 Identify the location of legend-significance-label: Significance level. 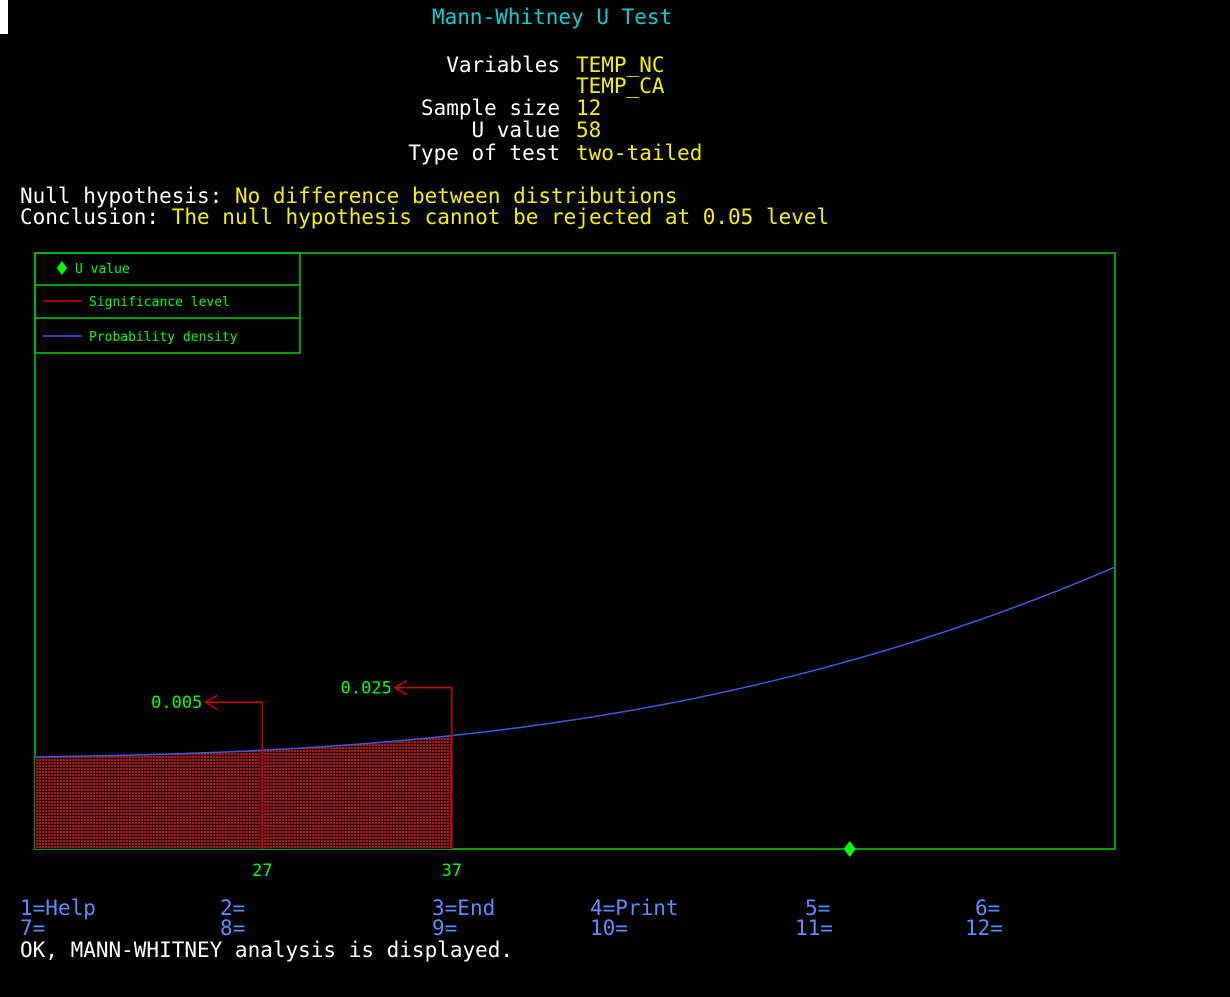
(159, 302).